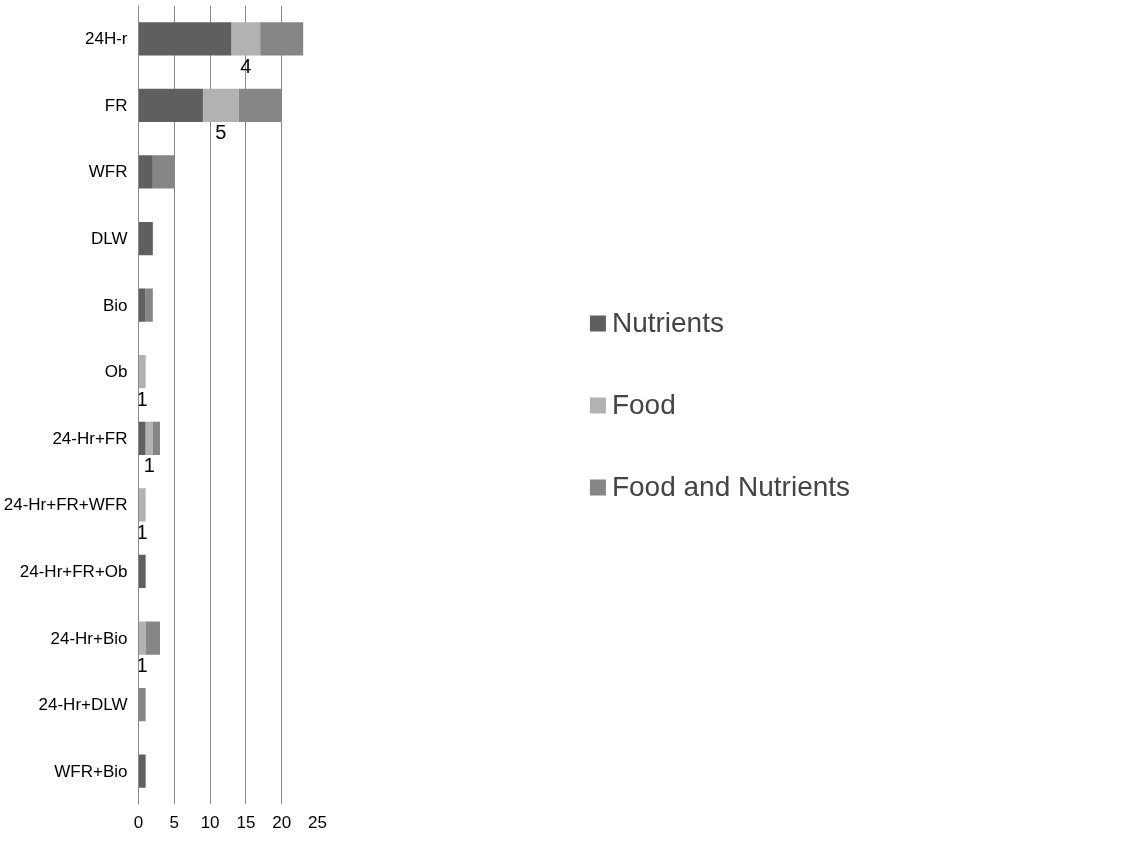 The width and height of the screenshot is (1135, 842). Describe the element at coordinates (83, 705) in the screenshot. I see `y-tick-label: 24-Hr+DLW` at that location.